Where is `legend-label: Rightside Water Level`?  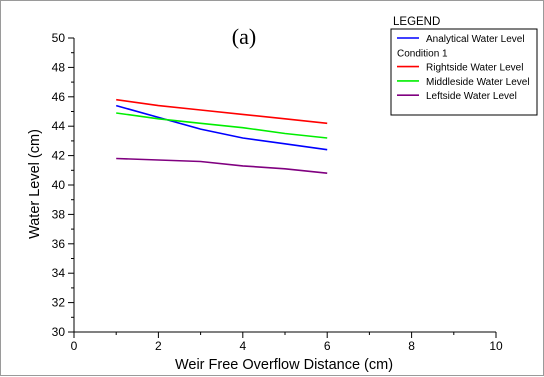 legend-label: Rightside Water Level is located at coordinates (474, 68).